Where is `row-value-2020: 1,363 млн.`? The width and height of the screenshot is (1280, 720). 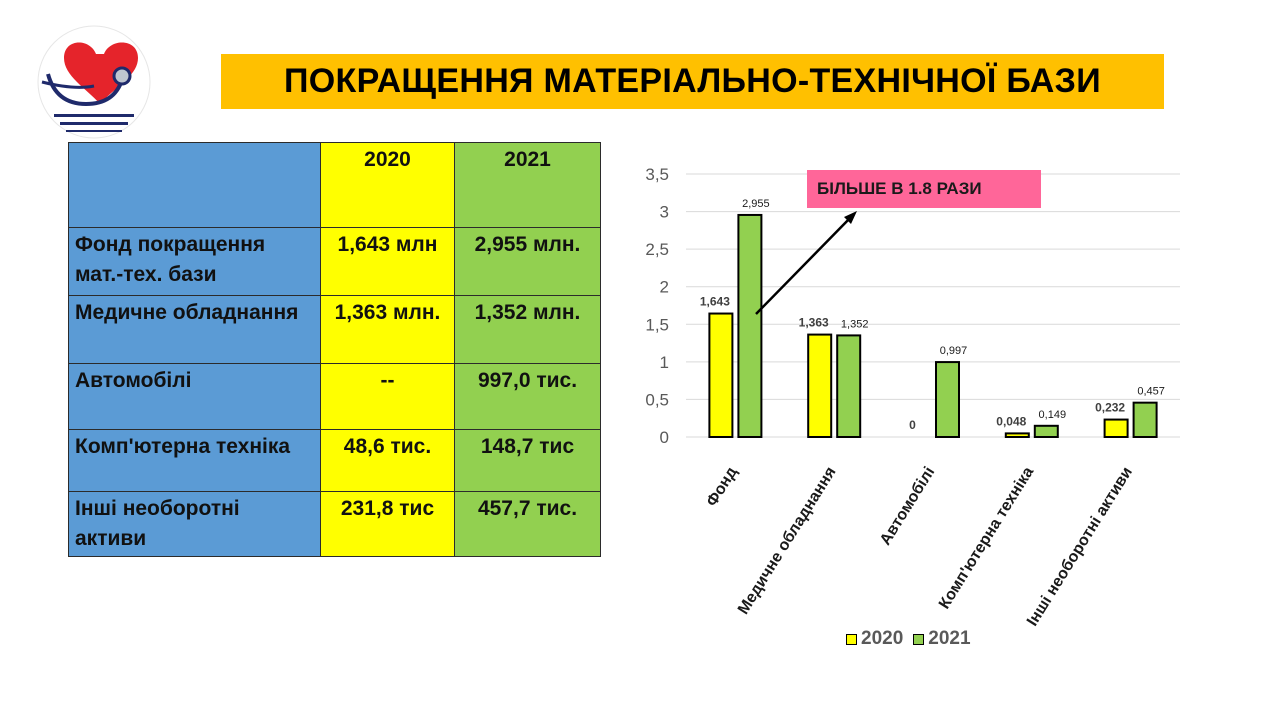 row-value-2020: 1,363 млн. is located at coordinates (387, 329).